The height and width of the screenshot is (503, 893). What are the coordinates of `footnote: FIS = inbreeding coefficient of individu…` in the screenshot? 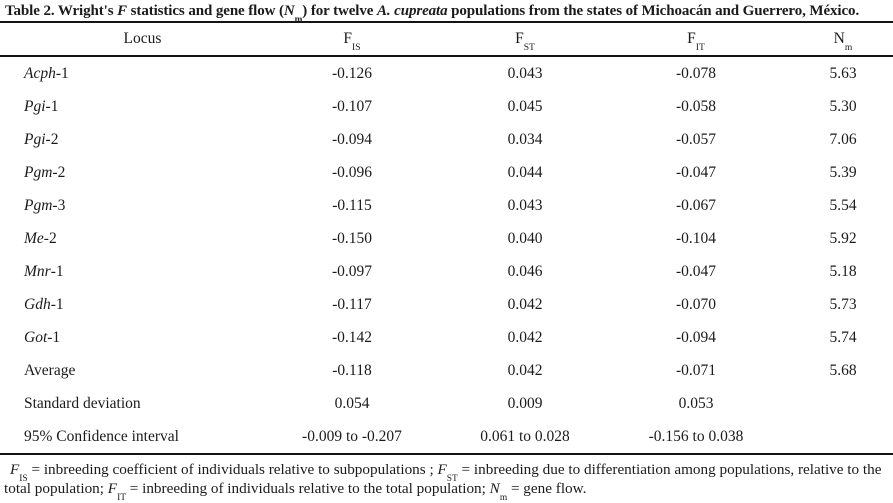 It's located at (446, 479).